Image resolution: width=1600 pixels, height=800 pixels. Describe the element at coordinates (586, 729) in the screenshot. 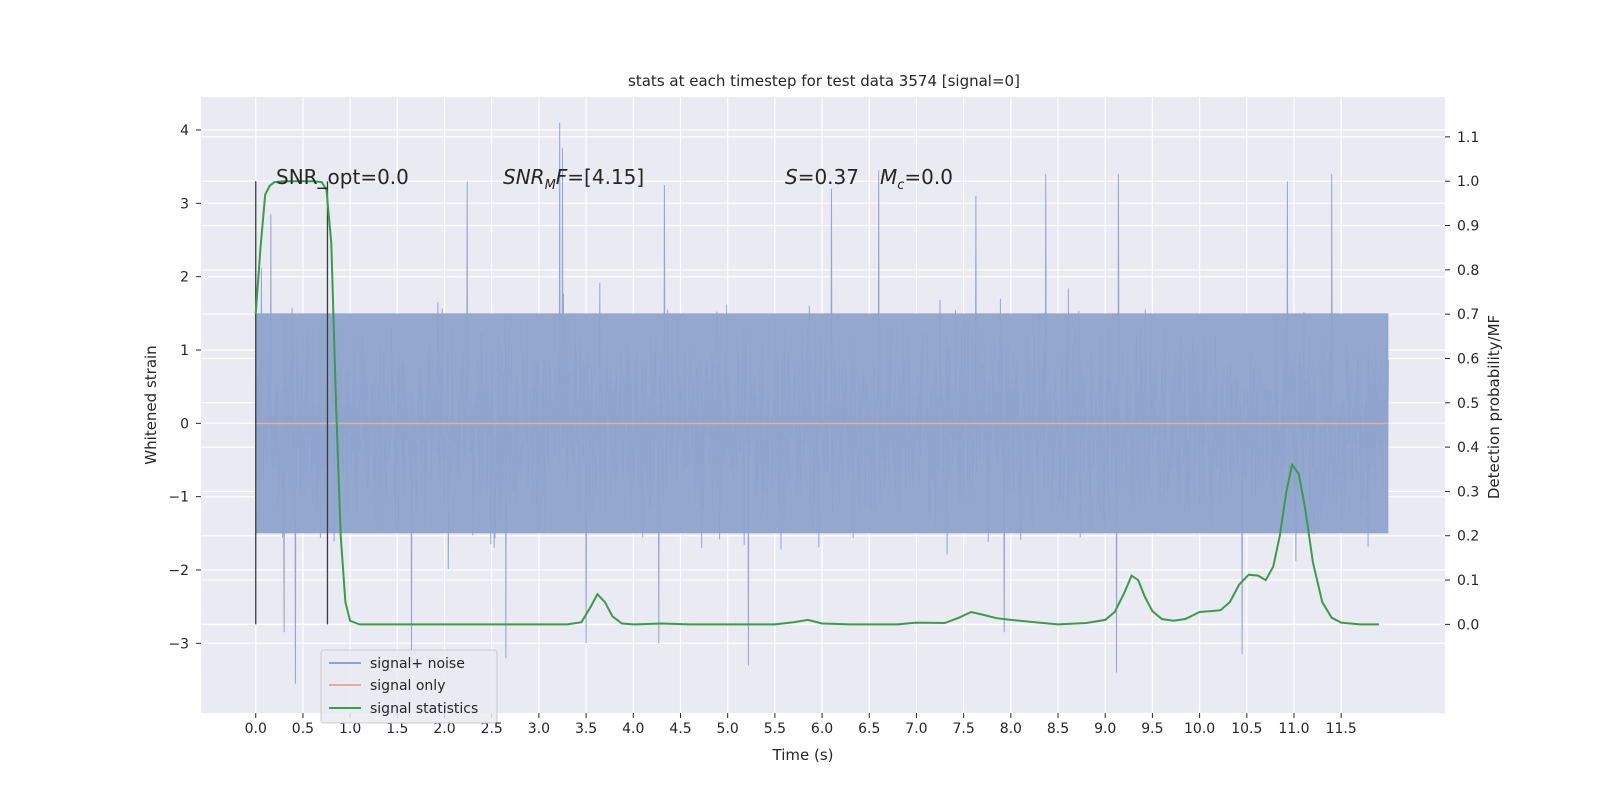

I see `x-tick-label: 3.5` at that location.